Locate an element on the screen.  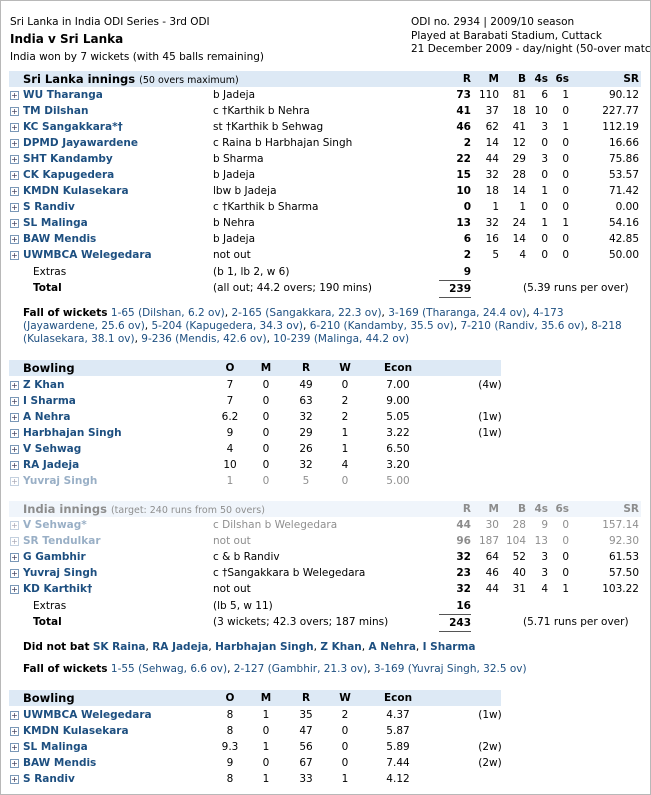
bowler-name: A Nehra is located at coordinates (47, 417).